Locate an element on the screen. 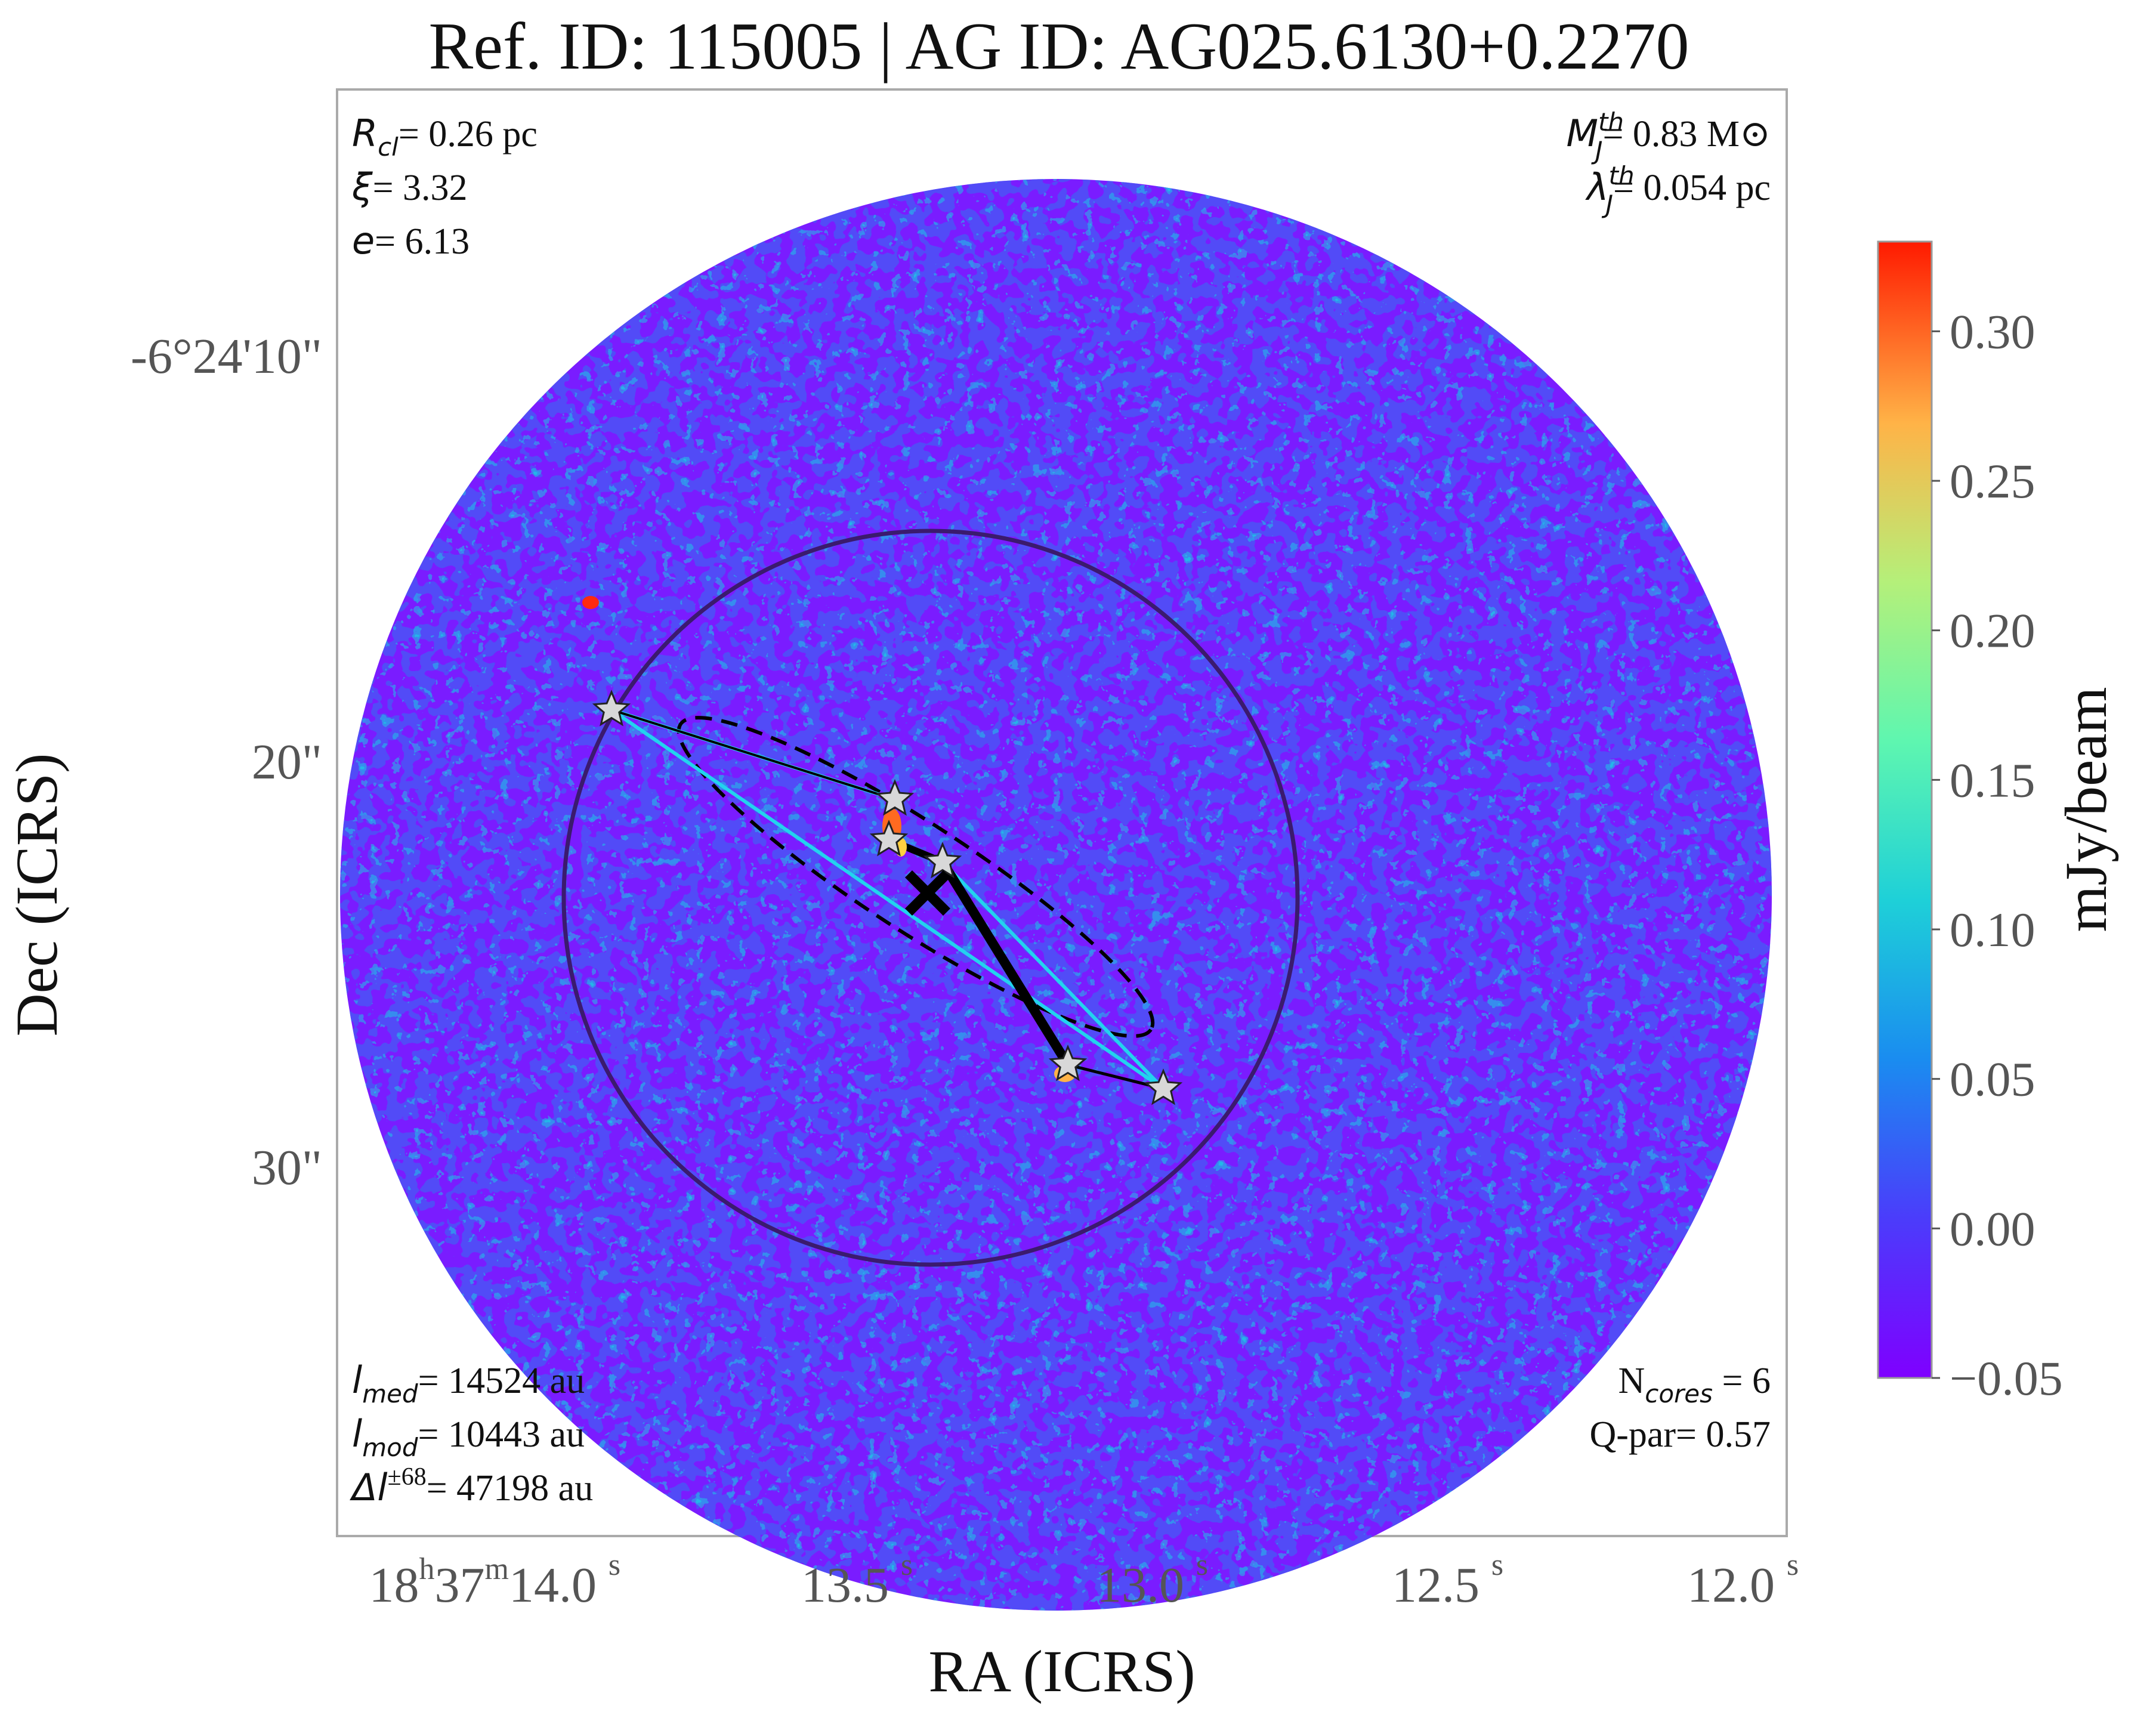 This screenshot has height=1715, width=2156. y-tick-0: -6°24'10" is located at coordinates (227, 356).